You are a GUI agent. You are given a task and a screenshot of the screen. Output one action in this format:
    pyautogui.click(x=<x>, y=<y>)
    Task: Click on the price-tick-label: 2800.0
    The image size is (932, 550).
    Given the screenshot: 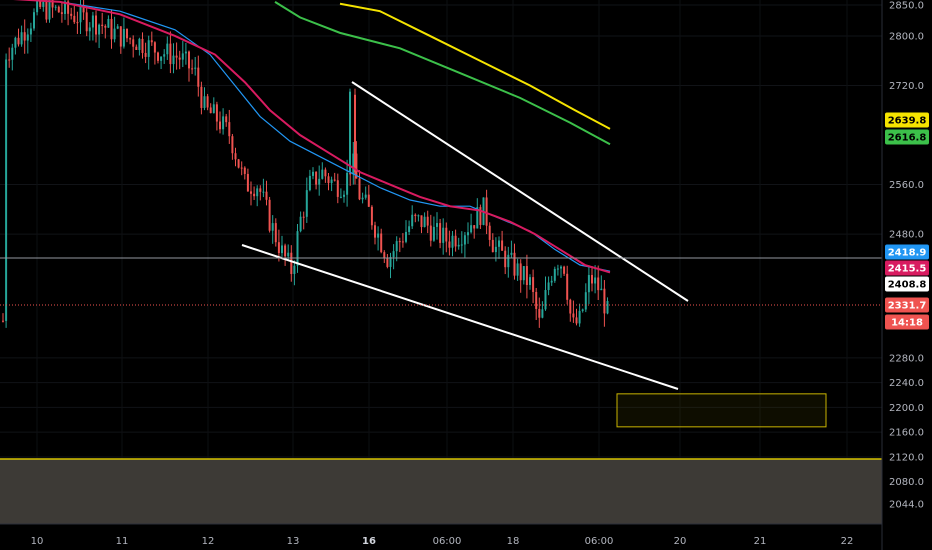 What is the action you would take?
    pyautogui.click(x=906, y=36)
    